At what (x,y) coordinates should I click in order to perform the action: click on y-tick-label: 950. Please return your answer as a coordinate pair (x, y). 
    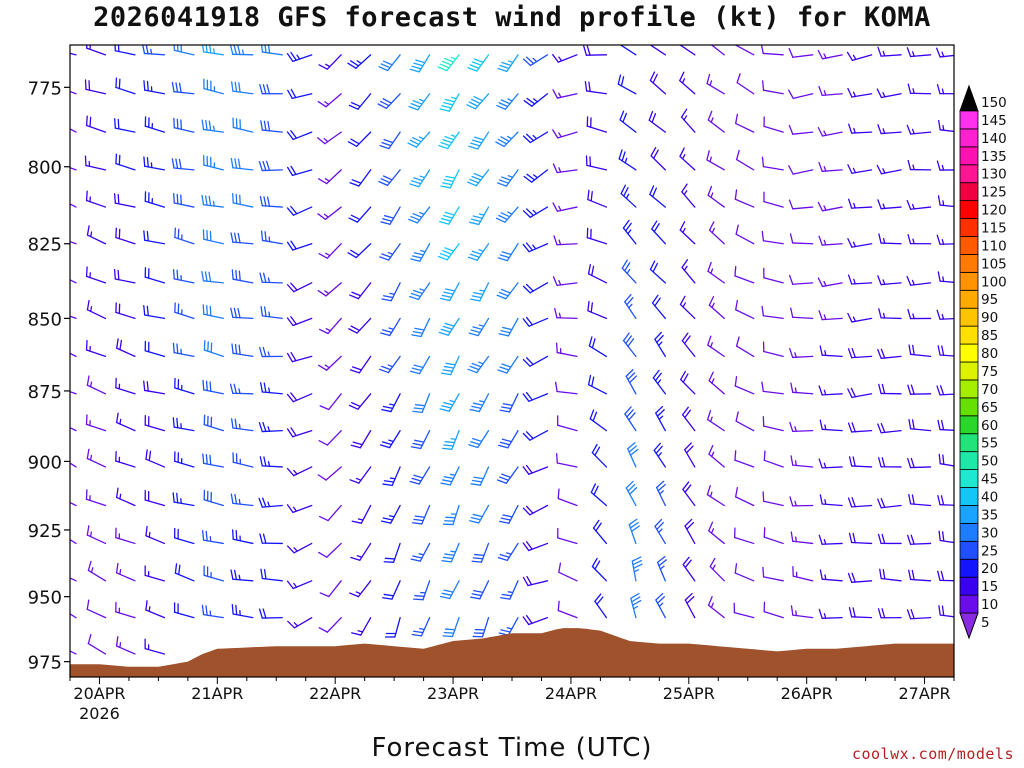
    Looking at the image, I should click on (45, 598).